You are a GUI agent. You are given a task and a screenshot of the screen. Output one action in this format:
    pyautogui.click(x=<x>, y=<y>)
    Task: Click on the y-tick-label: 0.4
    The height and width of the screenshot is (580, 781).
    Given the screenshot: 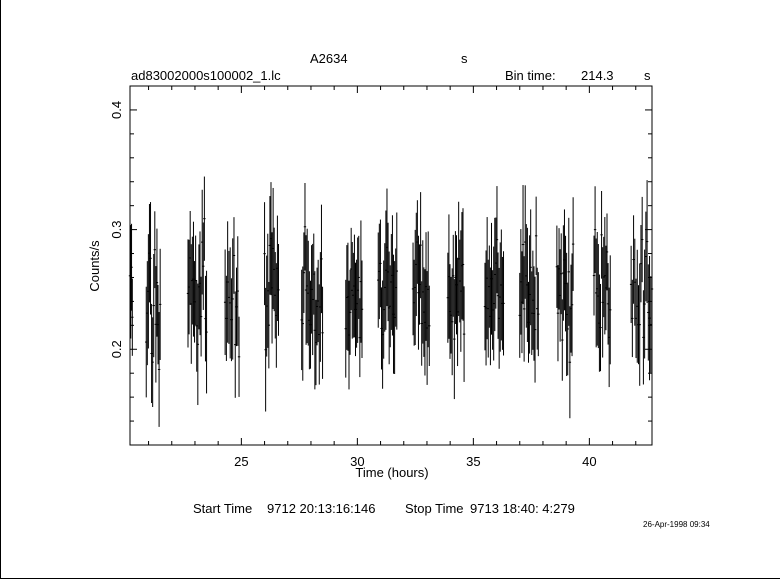 What is the action you would take?
    pyautogui.click(x=116, y=110)
    